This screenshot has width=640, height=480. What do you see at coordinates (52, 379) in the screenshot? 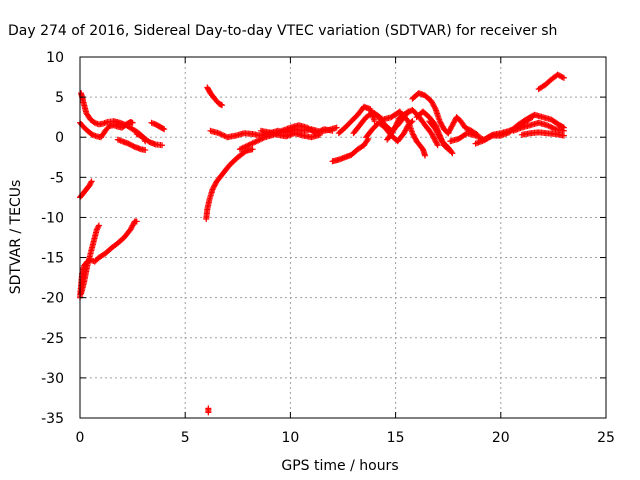
I see `y-tick-label: -30` at bounding box center [52, 379].